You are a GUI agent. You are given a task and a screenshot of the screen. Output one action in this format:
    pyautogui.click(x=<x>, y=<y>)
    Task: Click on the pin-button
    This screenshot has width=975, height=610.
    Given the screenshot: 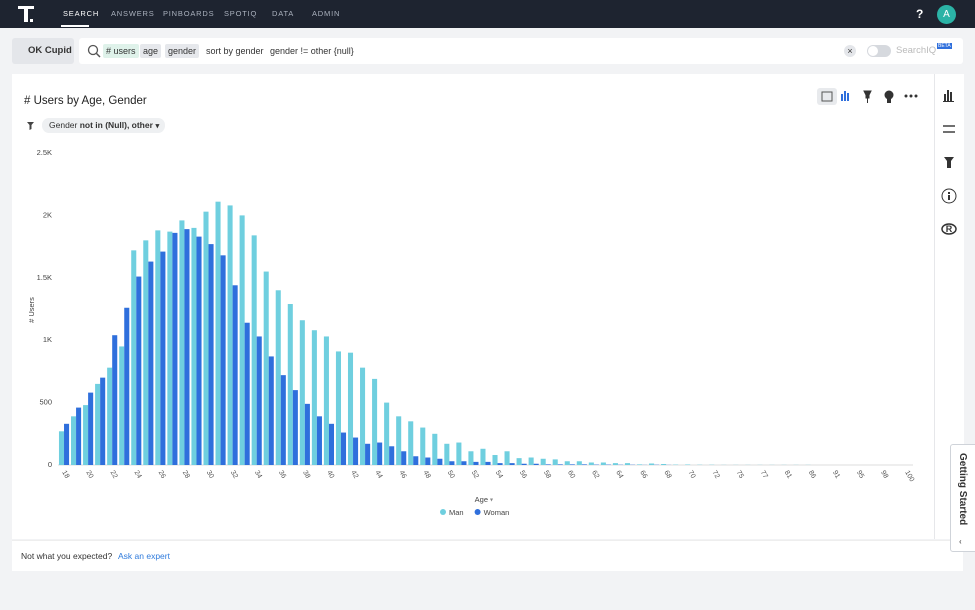 What is the action you would take?
    pyautogui.click(x=867, y=96)
    